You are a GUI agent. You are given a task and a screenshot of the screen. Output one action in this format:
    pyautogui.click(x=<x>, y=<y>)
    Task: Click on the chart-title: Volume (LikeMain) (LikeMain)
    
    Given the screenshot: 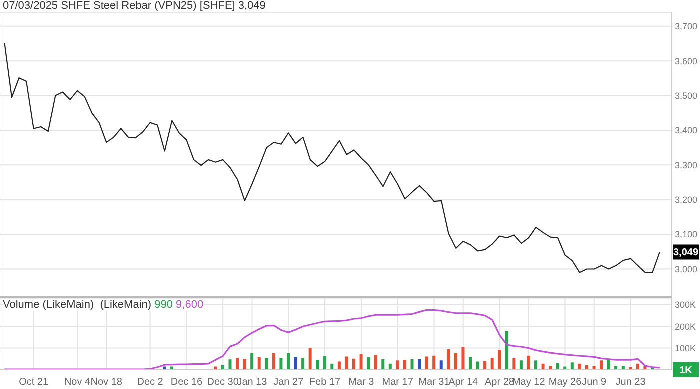 What is the action you would take?
    pyautogui.click(x=77, y=305)
    